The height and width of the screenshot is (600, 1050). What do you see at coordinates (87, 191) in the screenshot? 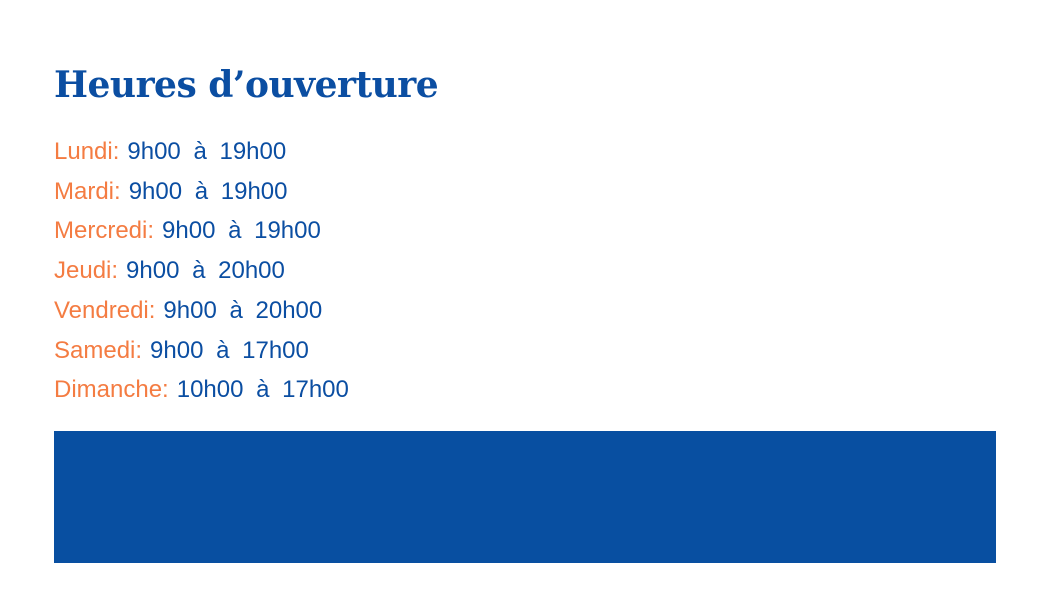
I see `day-label: Mardi:` at bounding box center [87, 191].